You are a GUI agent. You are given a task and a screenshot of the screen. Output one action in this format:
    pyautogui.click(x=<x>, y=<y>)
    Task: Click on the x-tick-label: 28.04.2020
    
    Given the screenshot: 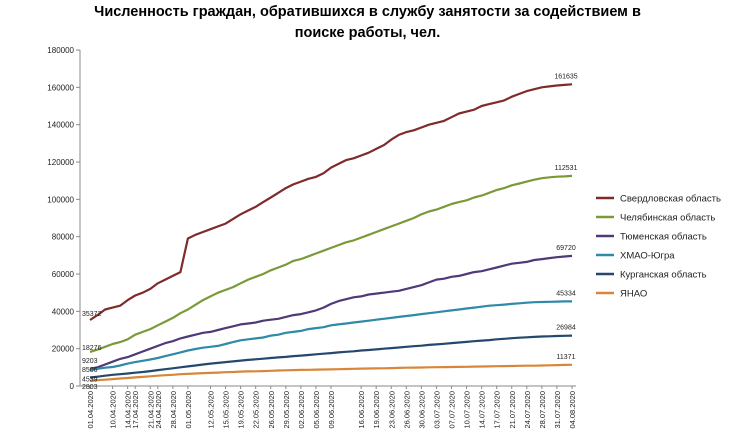 What is the action you would take?
    pyautogui.click(x=173, y=410)
    